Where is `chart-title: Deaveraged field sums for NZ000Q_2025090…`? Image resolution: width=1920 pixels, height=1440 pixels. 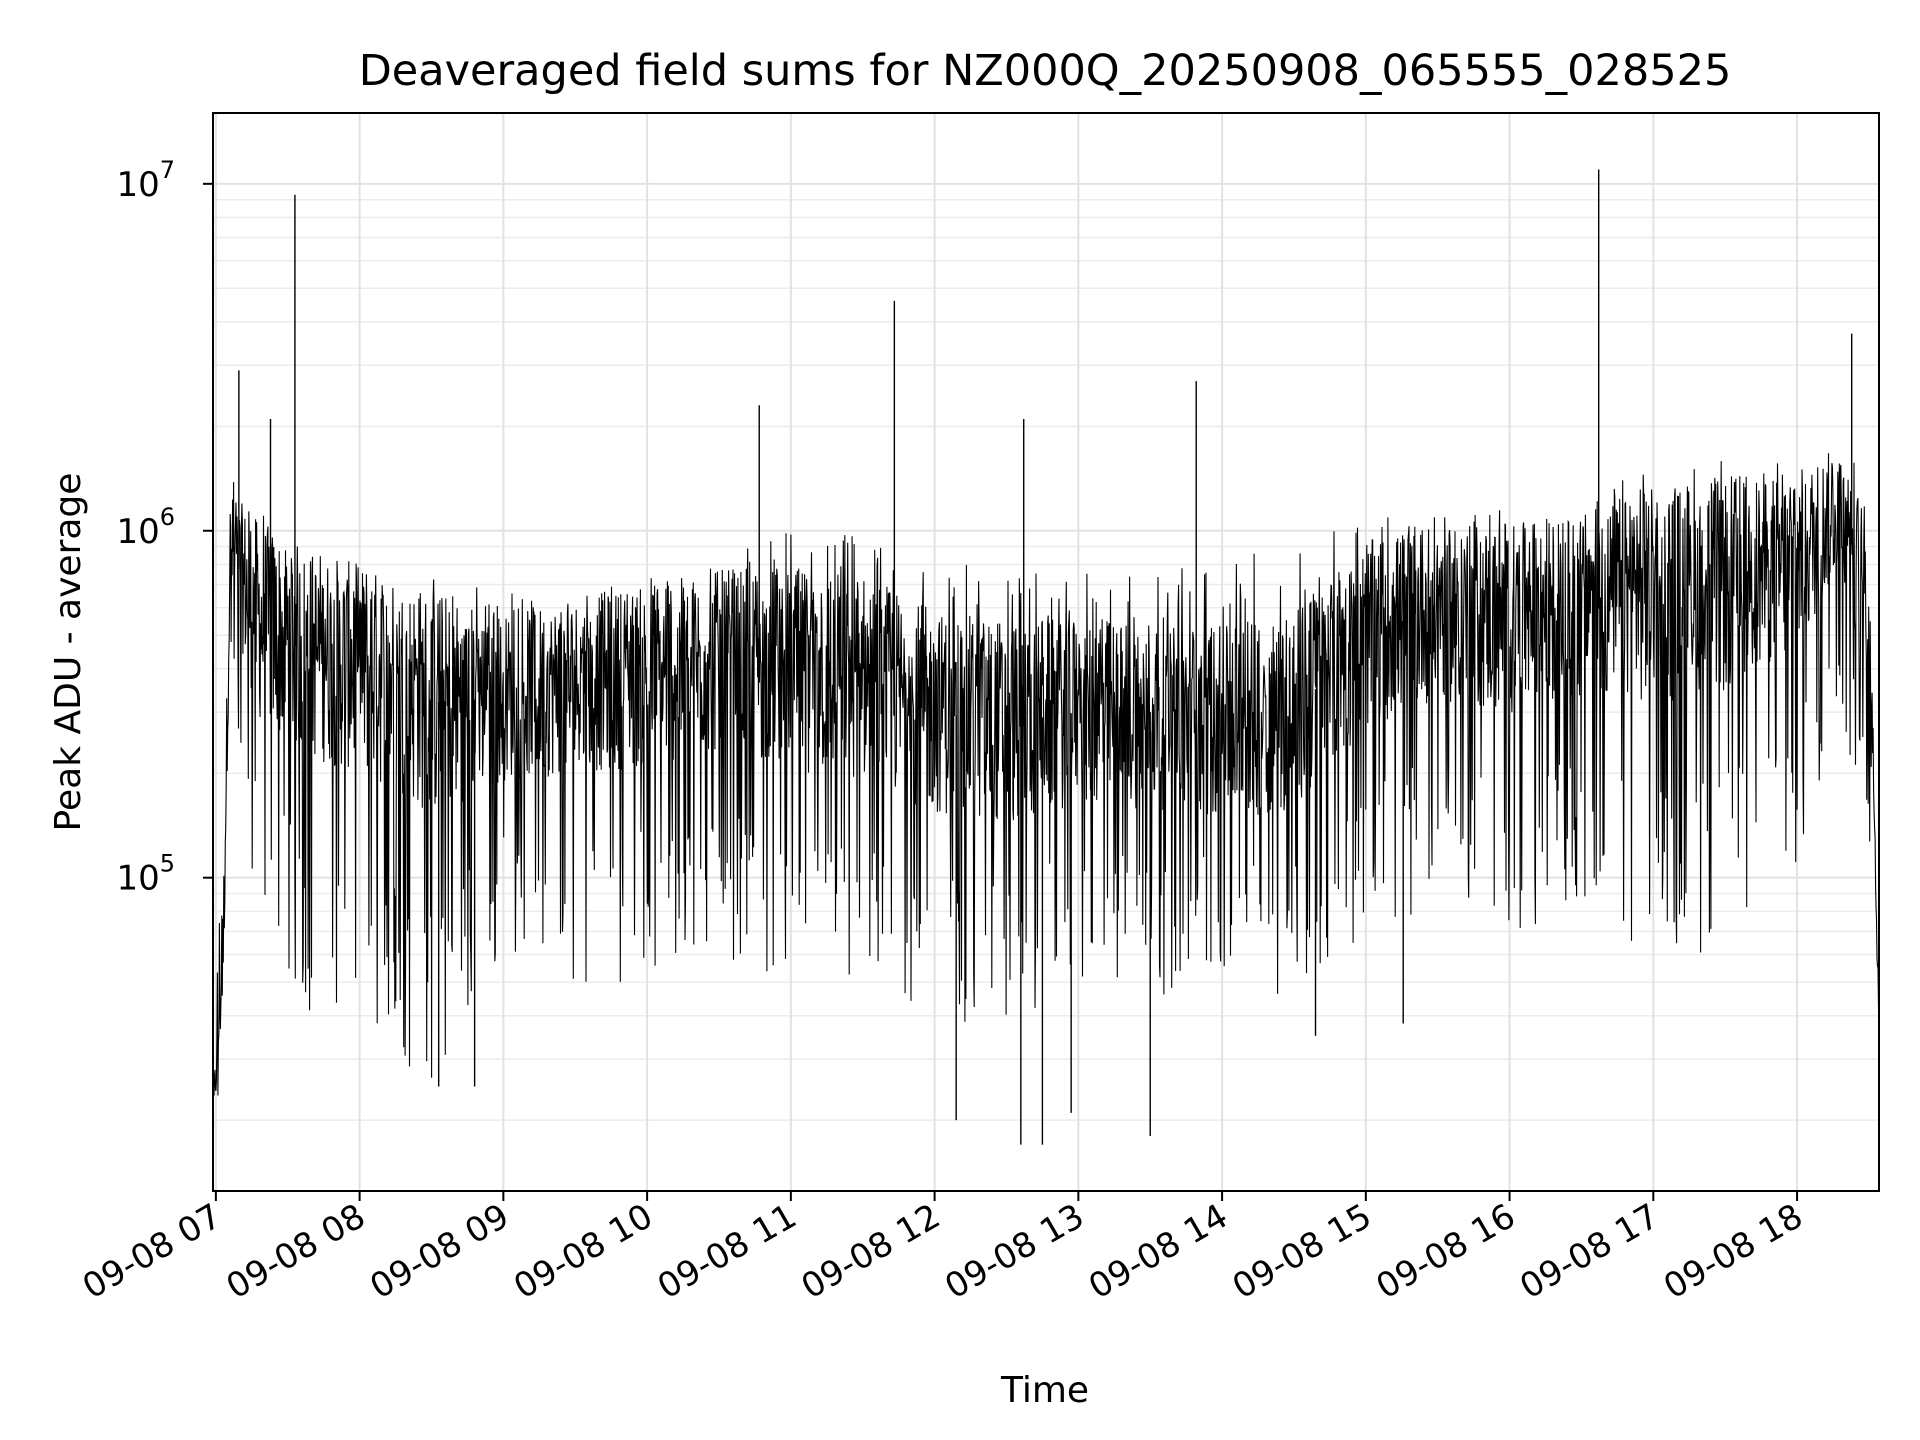 chart-title: Deaveraged field sums for NZ000Q_2025090… is located at coordinates (1045, 71).